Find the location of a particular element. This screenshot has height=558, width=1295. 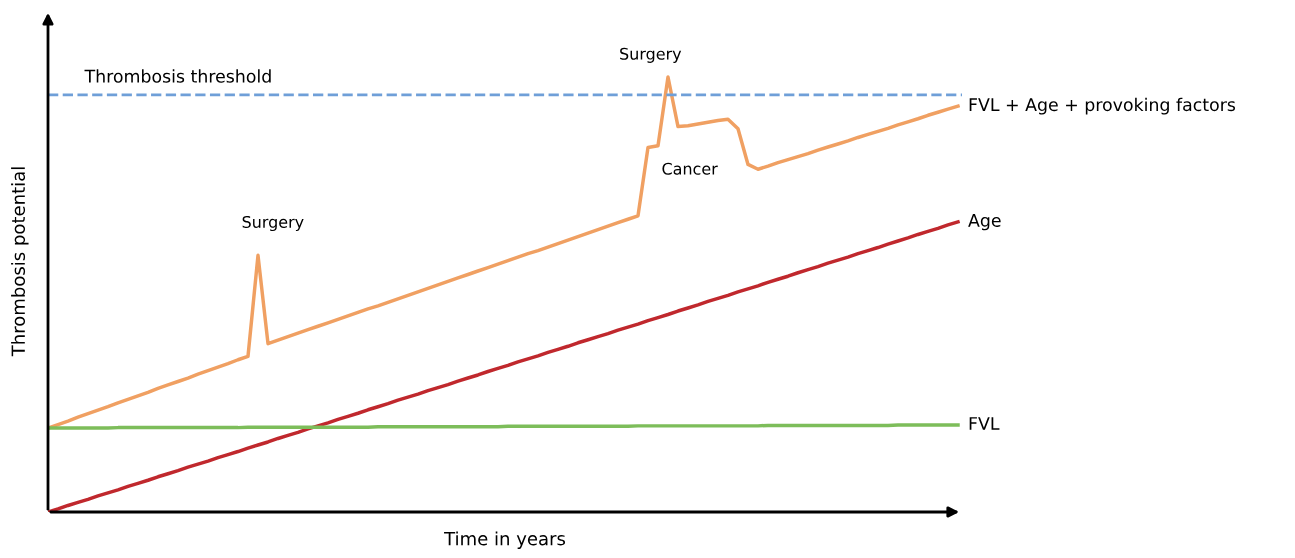

ref-line-label: Thrombosis threshold is located at coordinates (177, 76).